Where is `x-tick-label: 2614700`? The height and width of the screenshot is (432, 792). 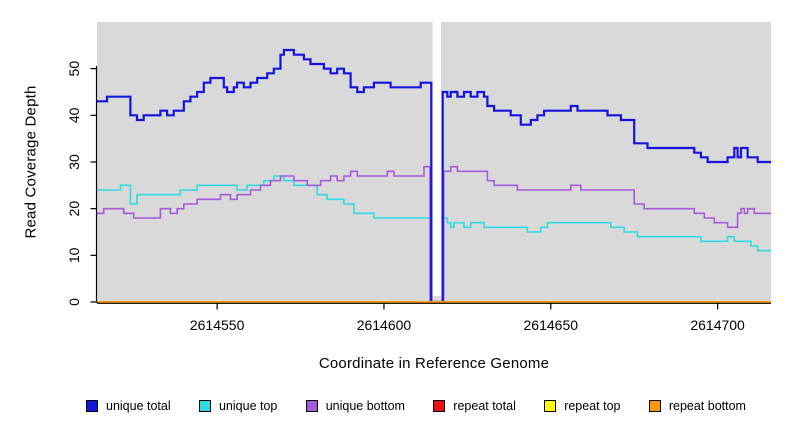 x-tick-label: 2614700 is located at coordinates (717, 325).